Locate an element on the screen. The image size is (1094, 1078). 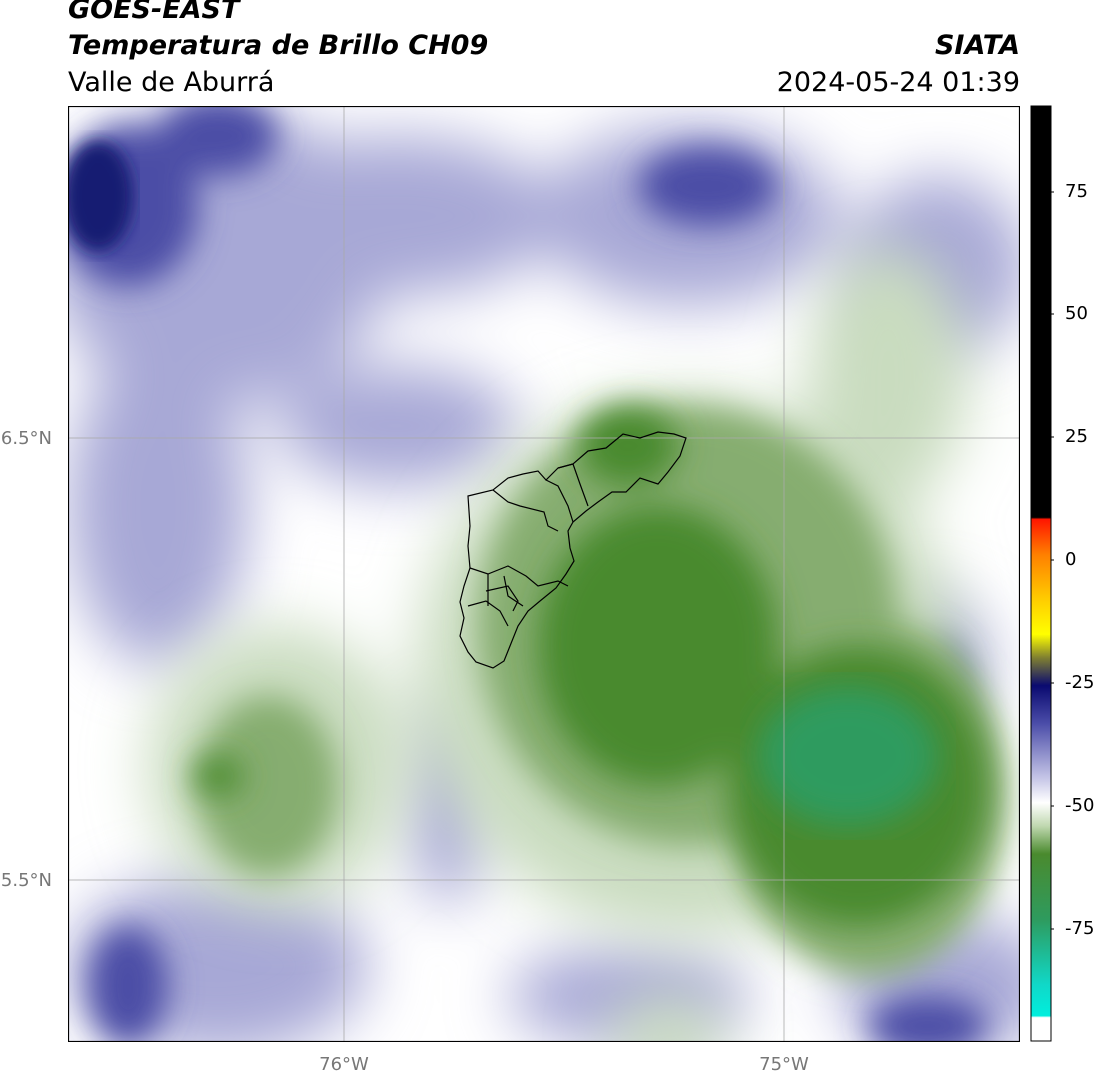
colorbar-tick: -75 is located at coordinates (1079, 928).